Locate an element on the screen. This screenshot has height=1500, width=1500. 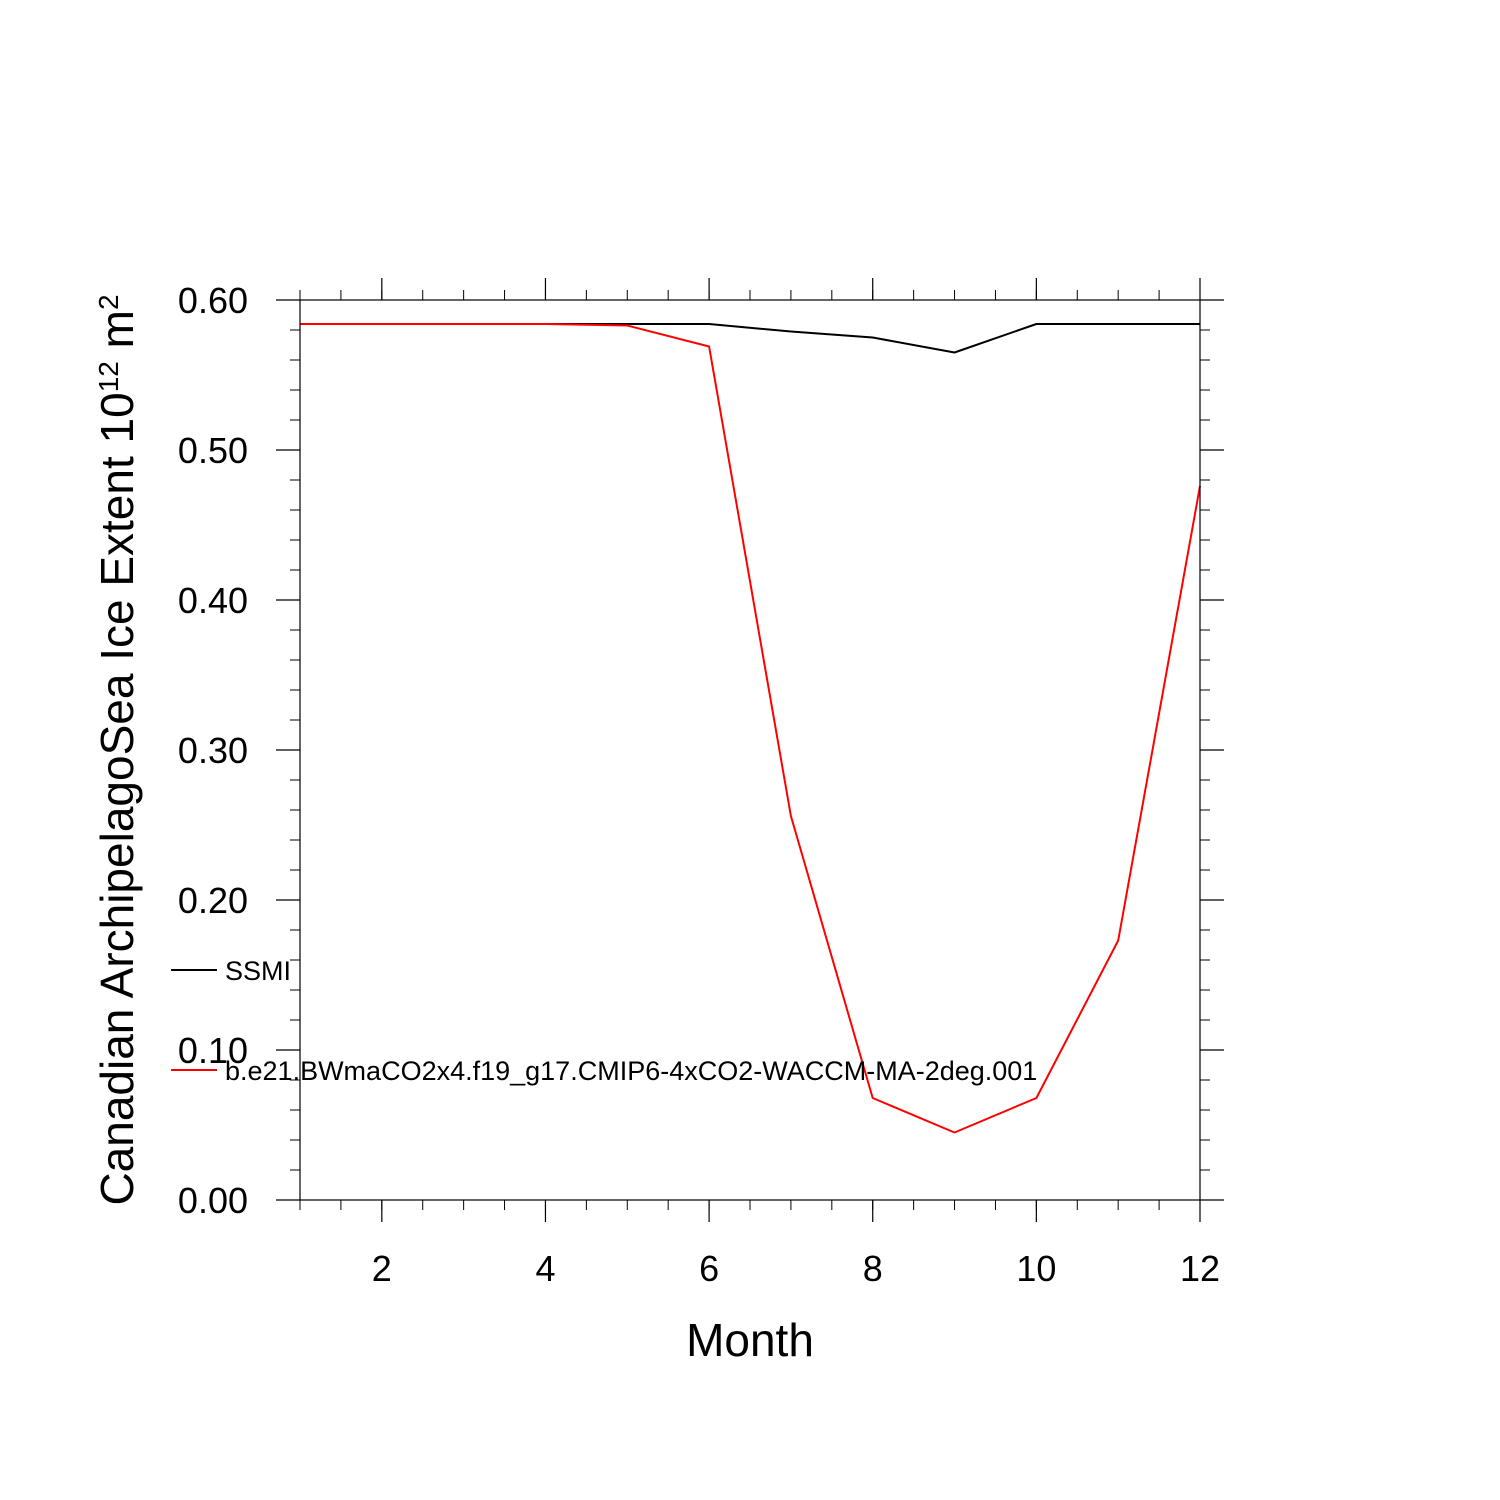
y-tick-label: 0.30 is located at coordinates (213, 750).